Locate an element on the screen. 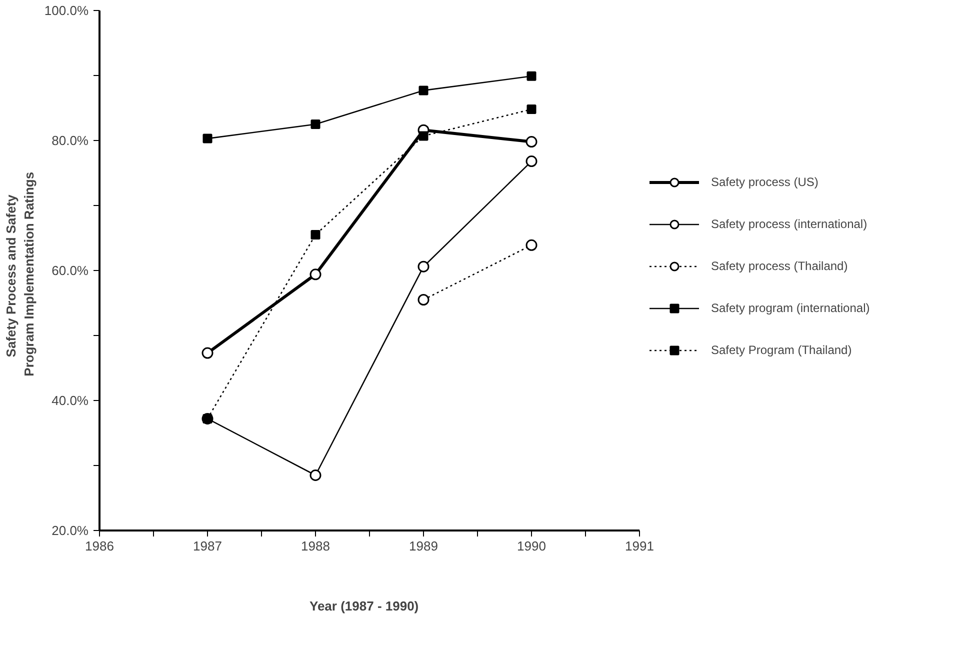 Image resolution: width=970 pixels, height=666 pixels. x-tick-label: 1990 is located at coordinates (531, 546).